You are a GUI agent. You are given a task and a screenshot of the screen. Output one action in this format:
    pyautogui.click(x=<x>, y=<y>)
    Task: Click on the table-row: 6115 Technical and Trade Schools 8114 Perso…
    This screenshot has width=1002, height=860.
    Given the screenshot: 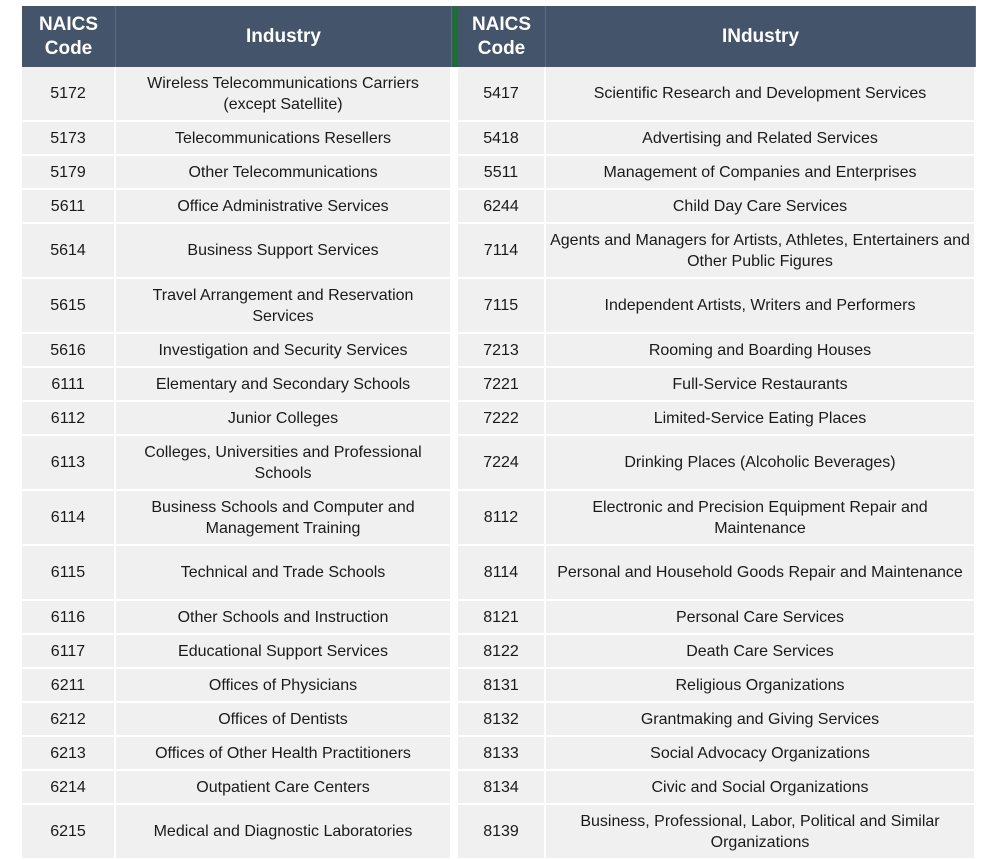 What is the action you would take?
    pyautogui.click(x=499, y=573)
    